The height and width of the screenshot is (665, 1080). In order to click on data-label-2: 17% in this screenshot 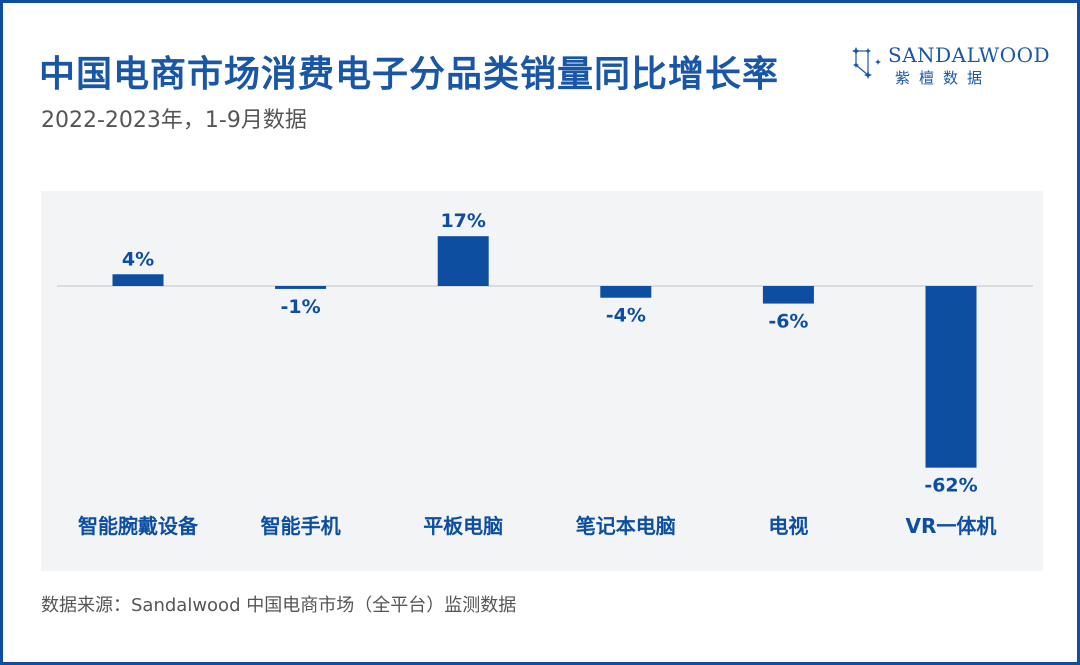, I will do `click(462, 221)`.